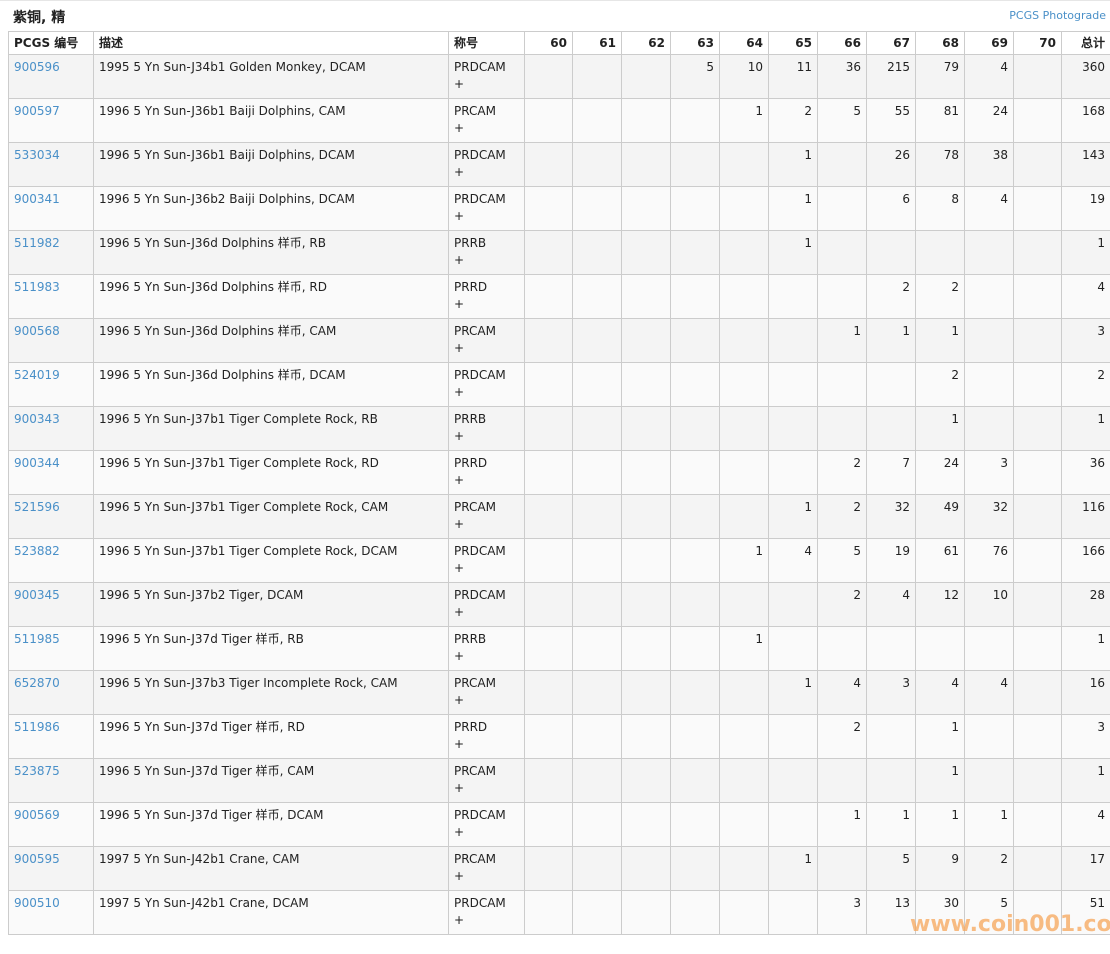 This screenshot has height=954, width=1110. I want to click on grade-count-cell: 36, so click(842, 76).